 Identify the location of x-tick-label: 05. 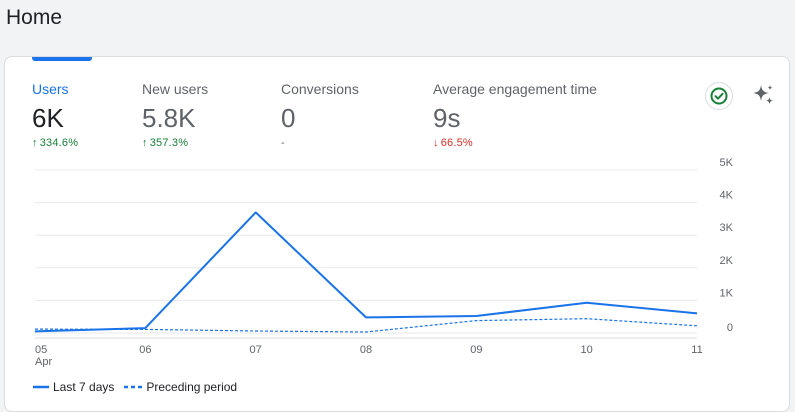
(41, 350).